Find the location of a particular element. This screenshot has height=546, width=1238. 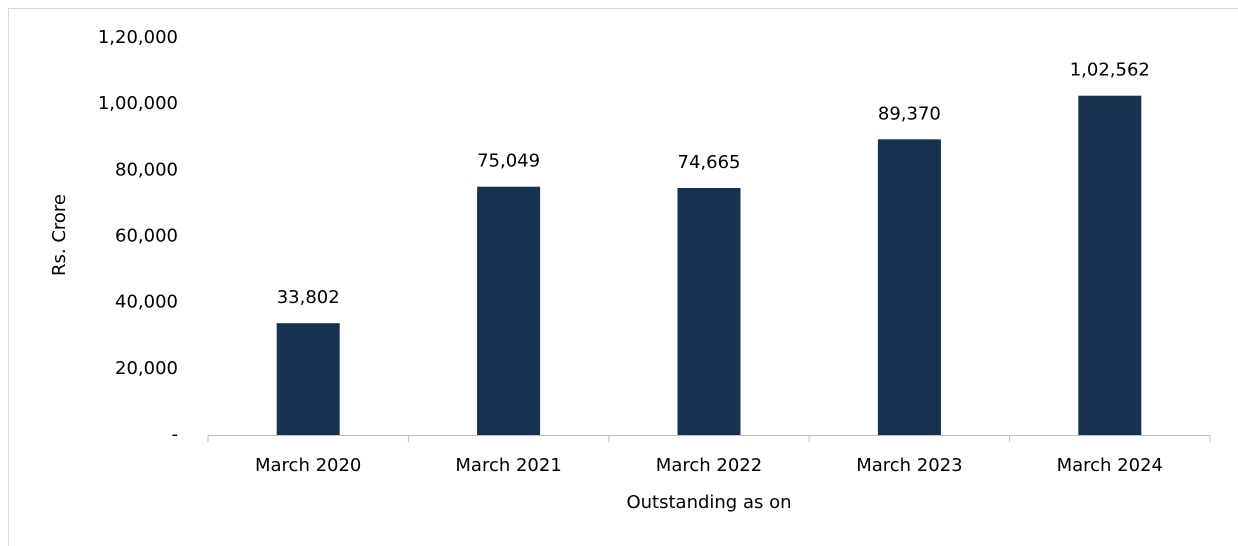

data-label: 1,02,562 is located at coordinates (1110, 70).